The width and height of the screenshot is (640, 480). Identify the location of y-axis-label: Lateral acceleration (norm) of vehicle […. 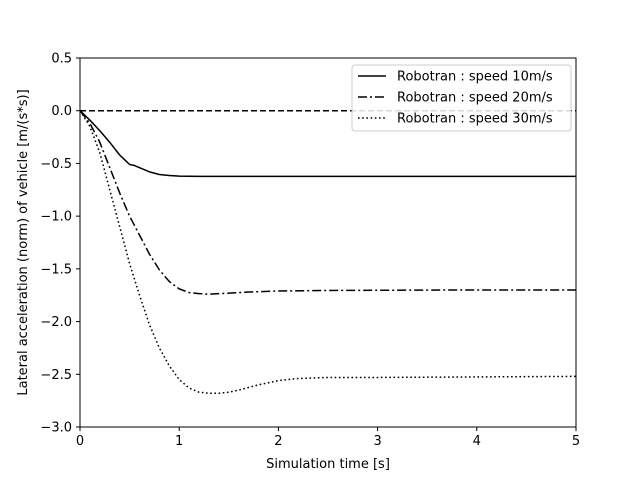
(23, 242).